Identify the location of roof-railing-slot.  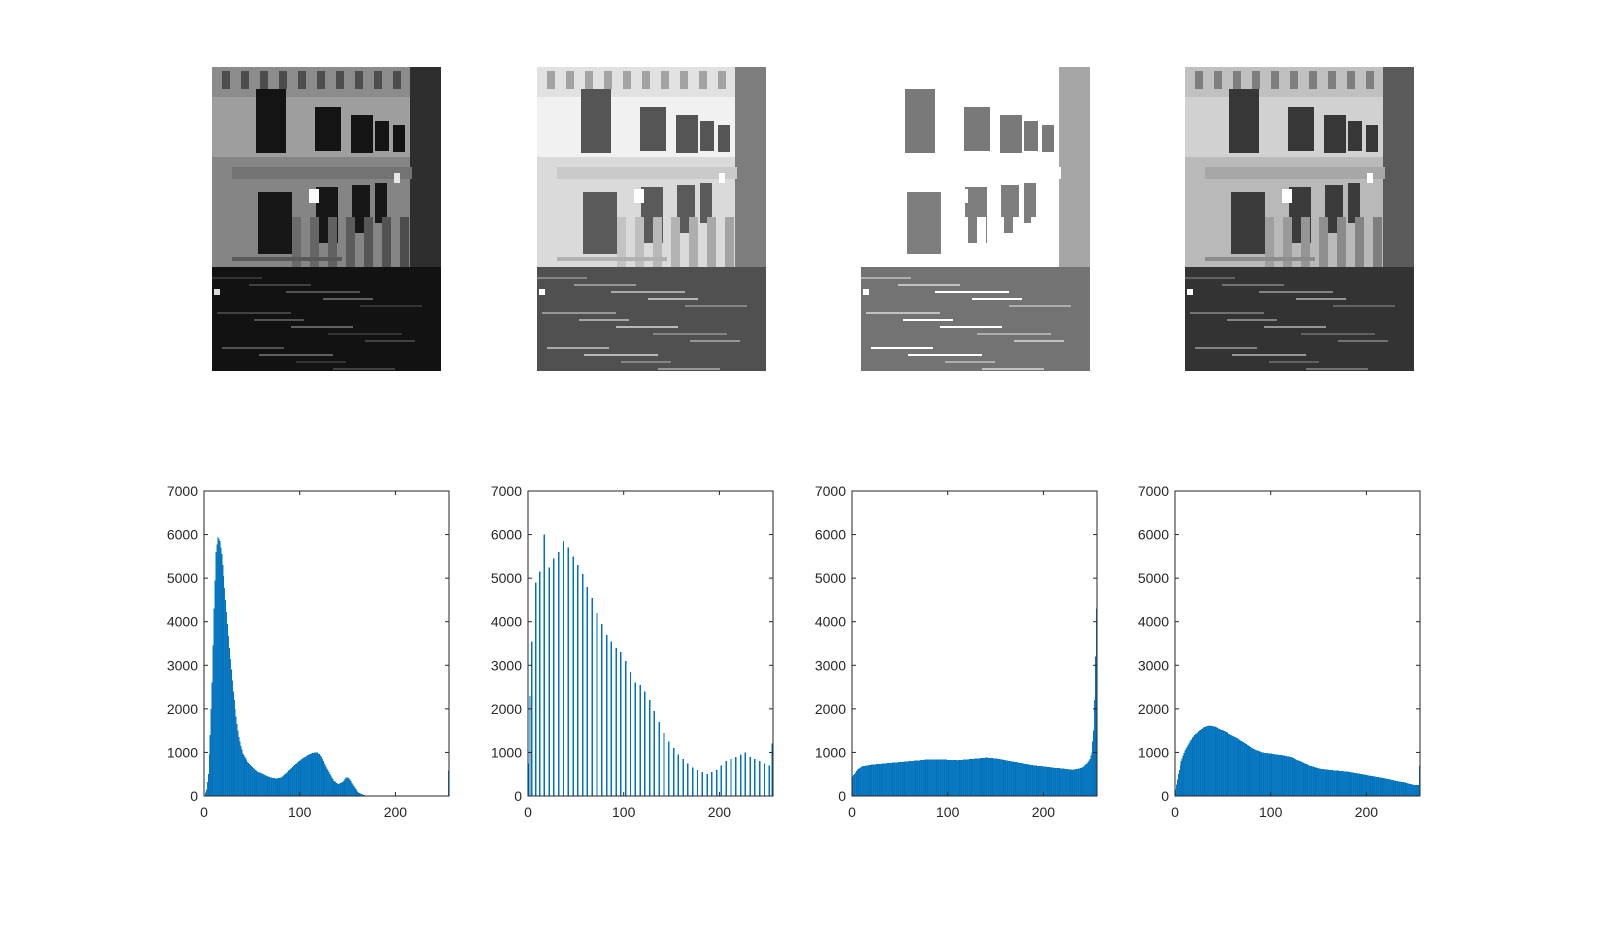
(1294, 80).